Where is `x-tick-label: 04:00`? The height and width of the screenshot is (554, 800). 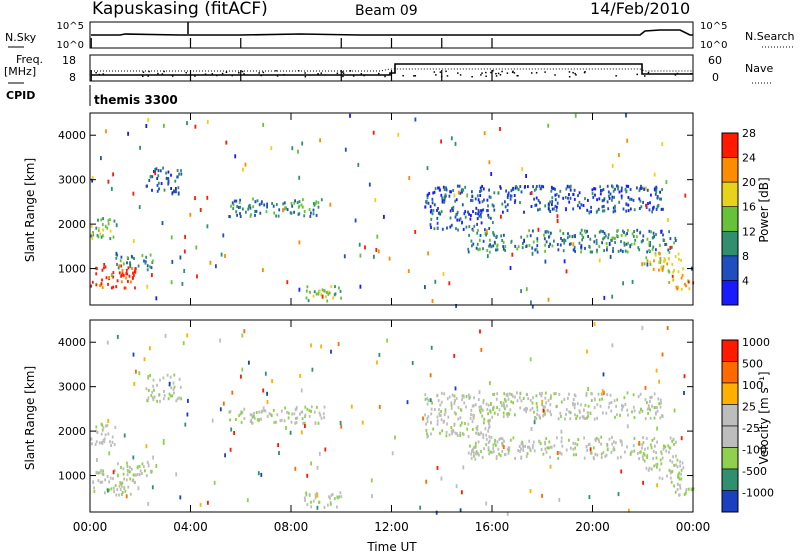
x-tick-label: 04:00 is located at coordinates (190, 527).